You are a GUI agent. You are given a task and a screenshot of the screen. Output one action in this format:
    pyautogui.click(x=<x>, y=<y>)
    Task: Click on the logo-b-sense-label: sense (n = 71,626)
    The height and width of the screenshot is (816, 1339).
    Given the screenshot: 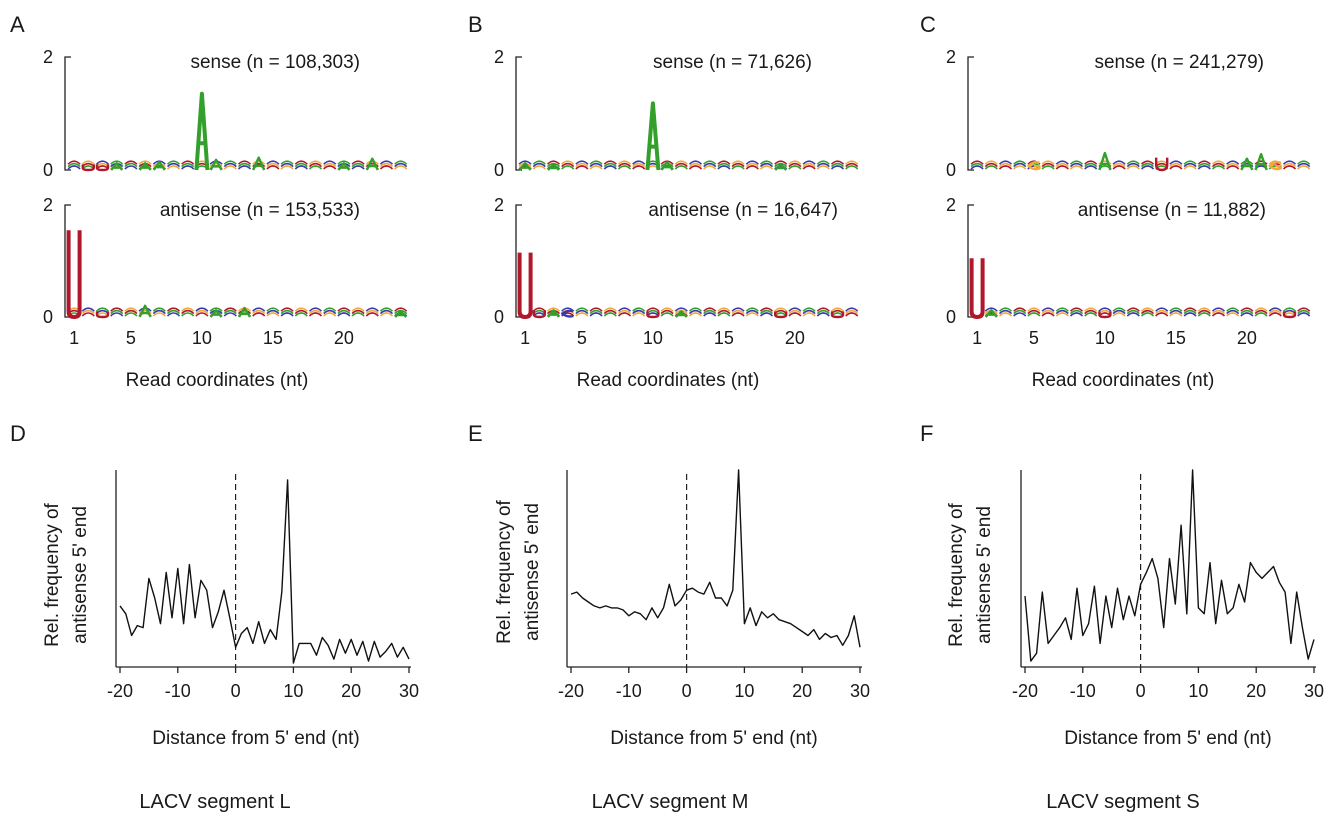 What is the action you would take?
    pyautogui.click(x=732, y=62)
    